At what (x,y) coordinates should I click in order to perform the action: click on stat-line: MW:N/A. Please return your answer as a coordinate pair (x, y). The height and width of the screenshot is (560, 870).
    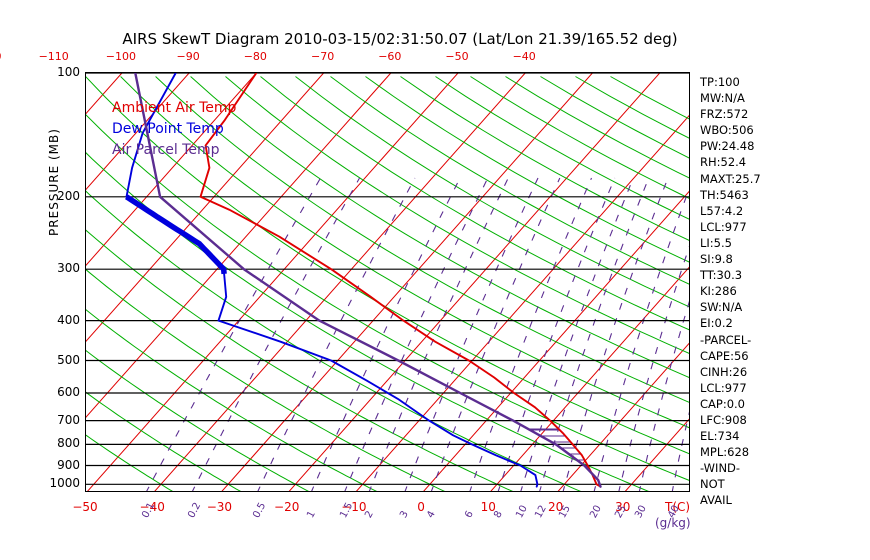
    Looking at the image, I should click on (722, 98).